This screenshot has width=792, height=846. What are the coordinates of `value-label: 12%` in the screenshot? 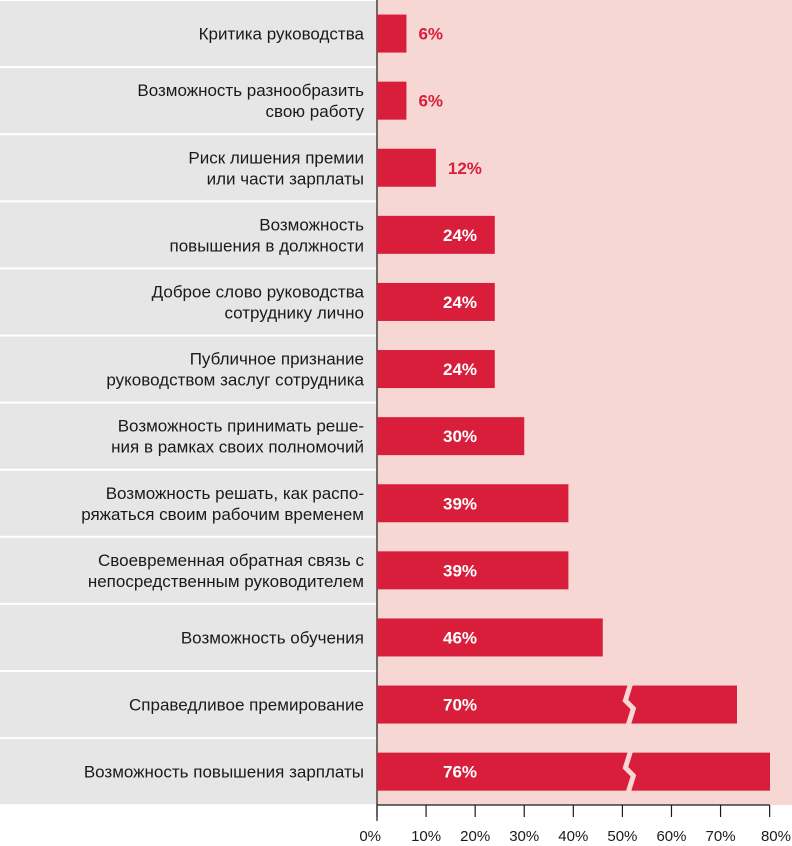 It's located at (465, 168).